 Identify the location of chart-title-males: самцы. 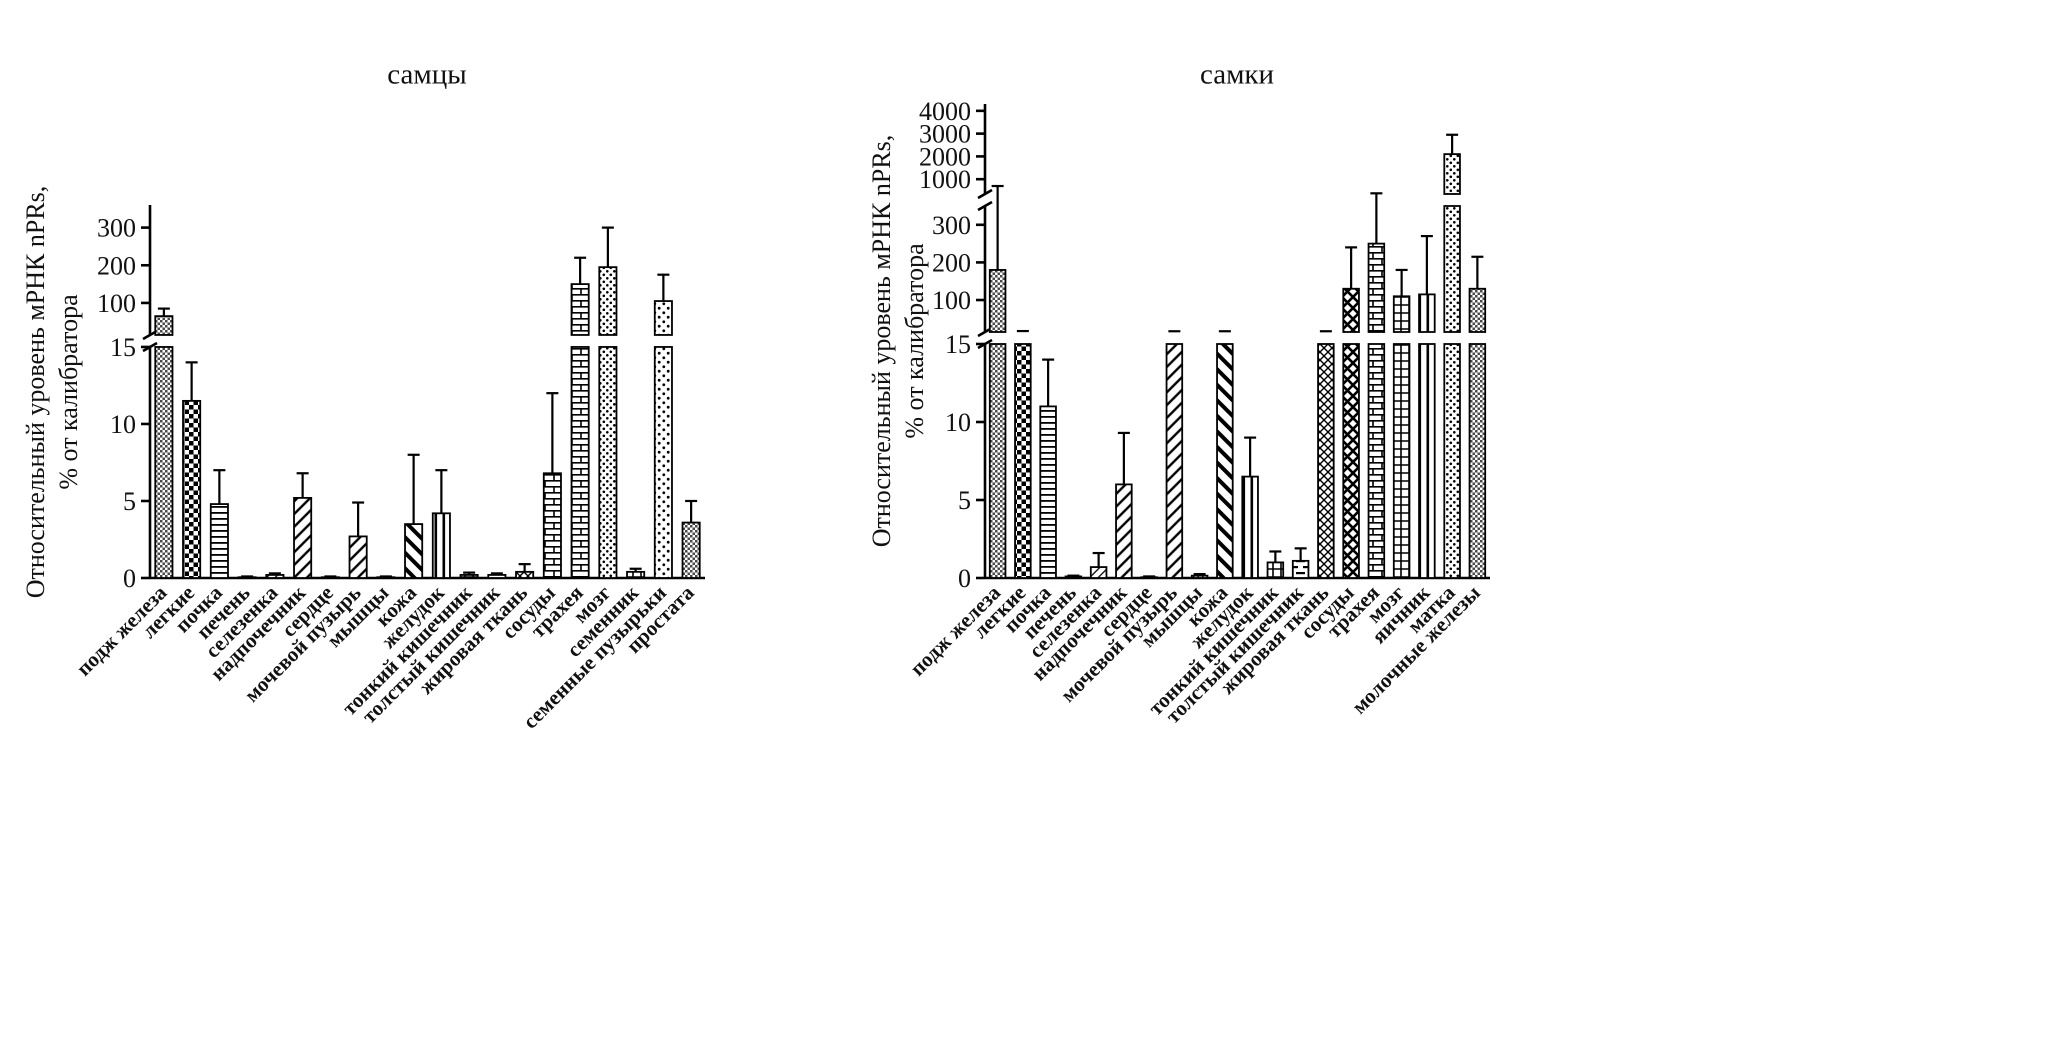
(427, 74).